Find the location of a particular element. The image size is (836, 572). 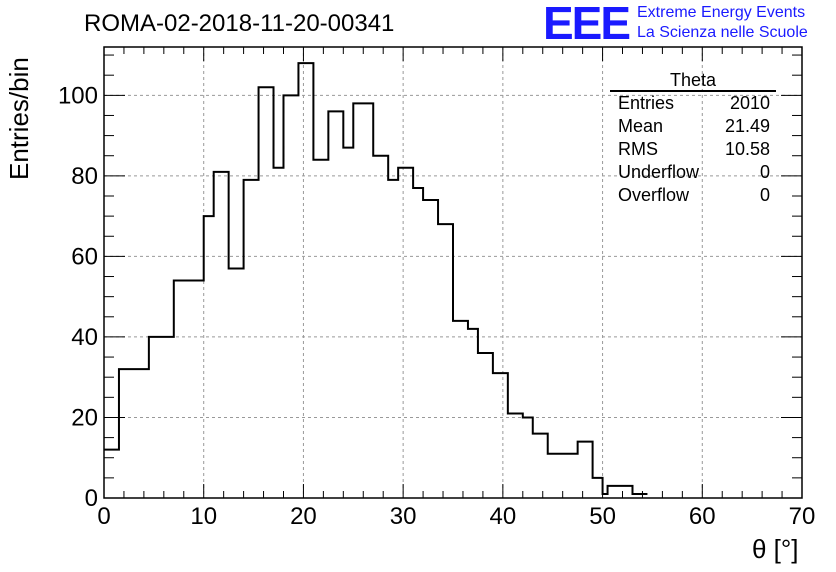

y-tick-label: 40 is located at coordinates (84, 337).